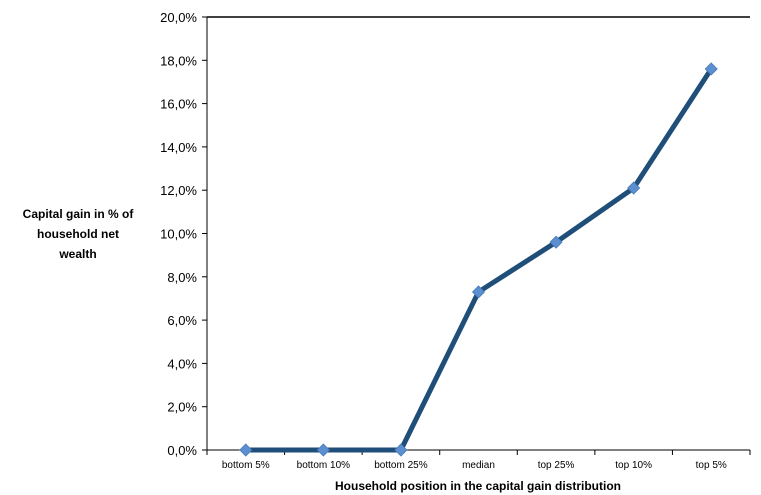  Describe the element at coordinates (556, 465) in the screenshot. I see `x-tick-label: top 25%` at that location.